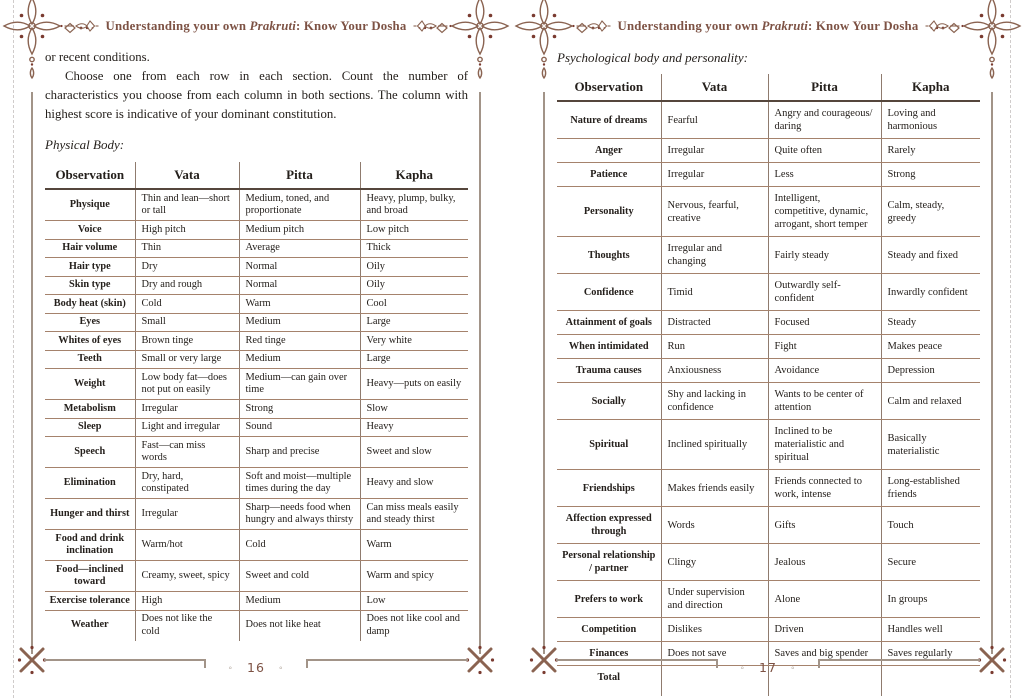 Image resolution: width=1024 pixels, height=698 pixels. Describe the element at coordinates (186, 576) in the screenshot. I see `cell: Creamy, sweet, spicy` at that location.